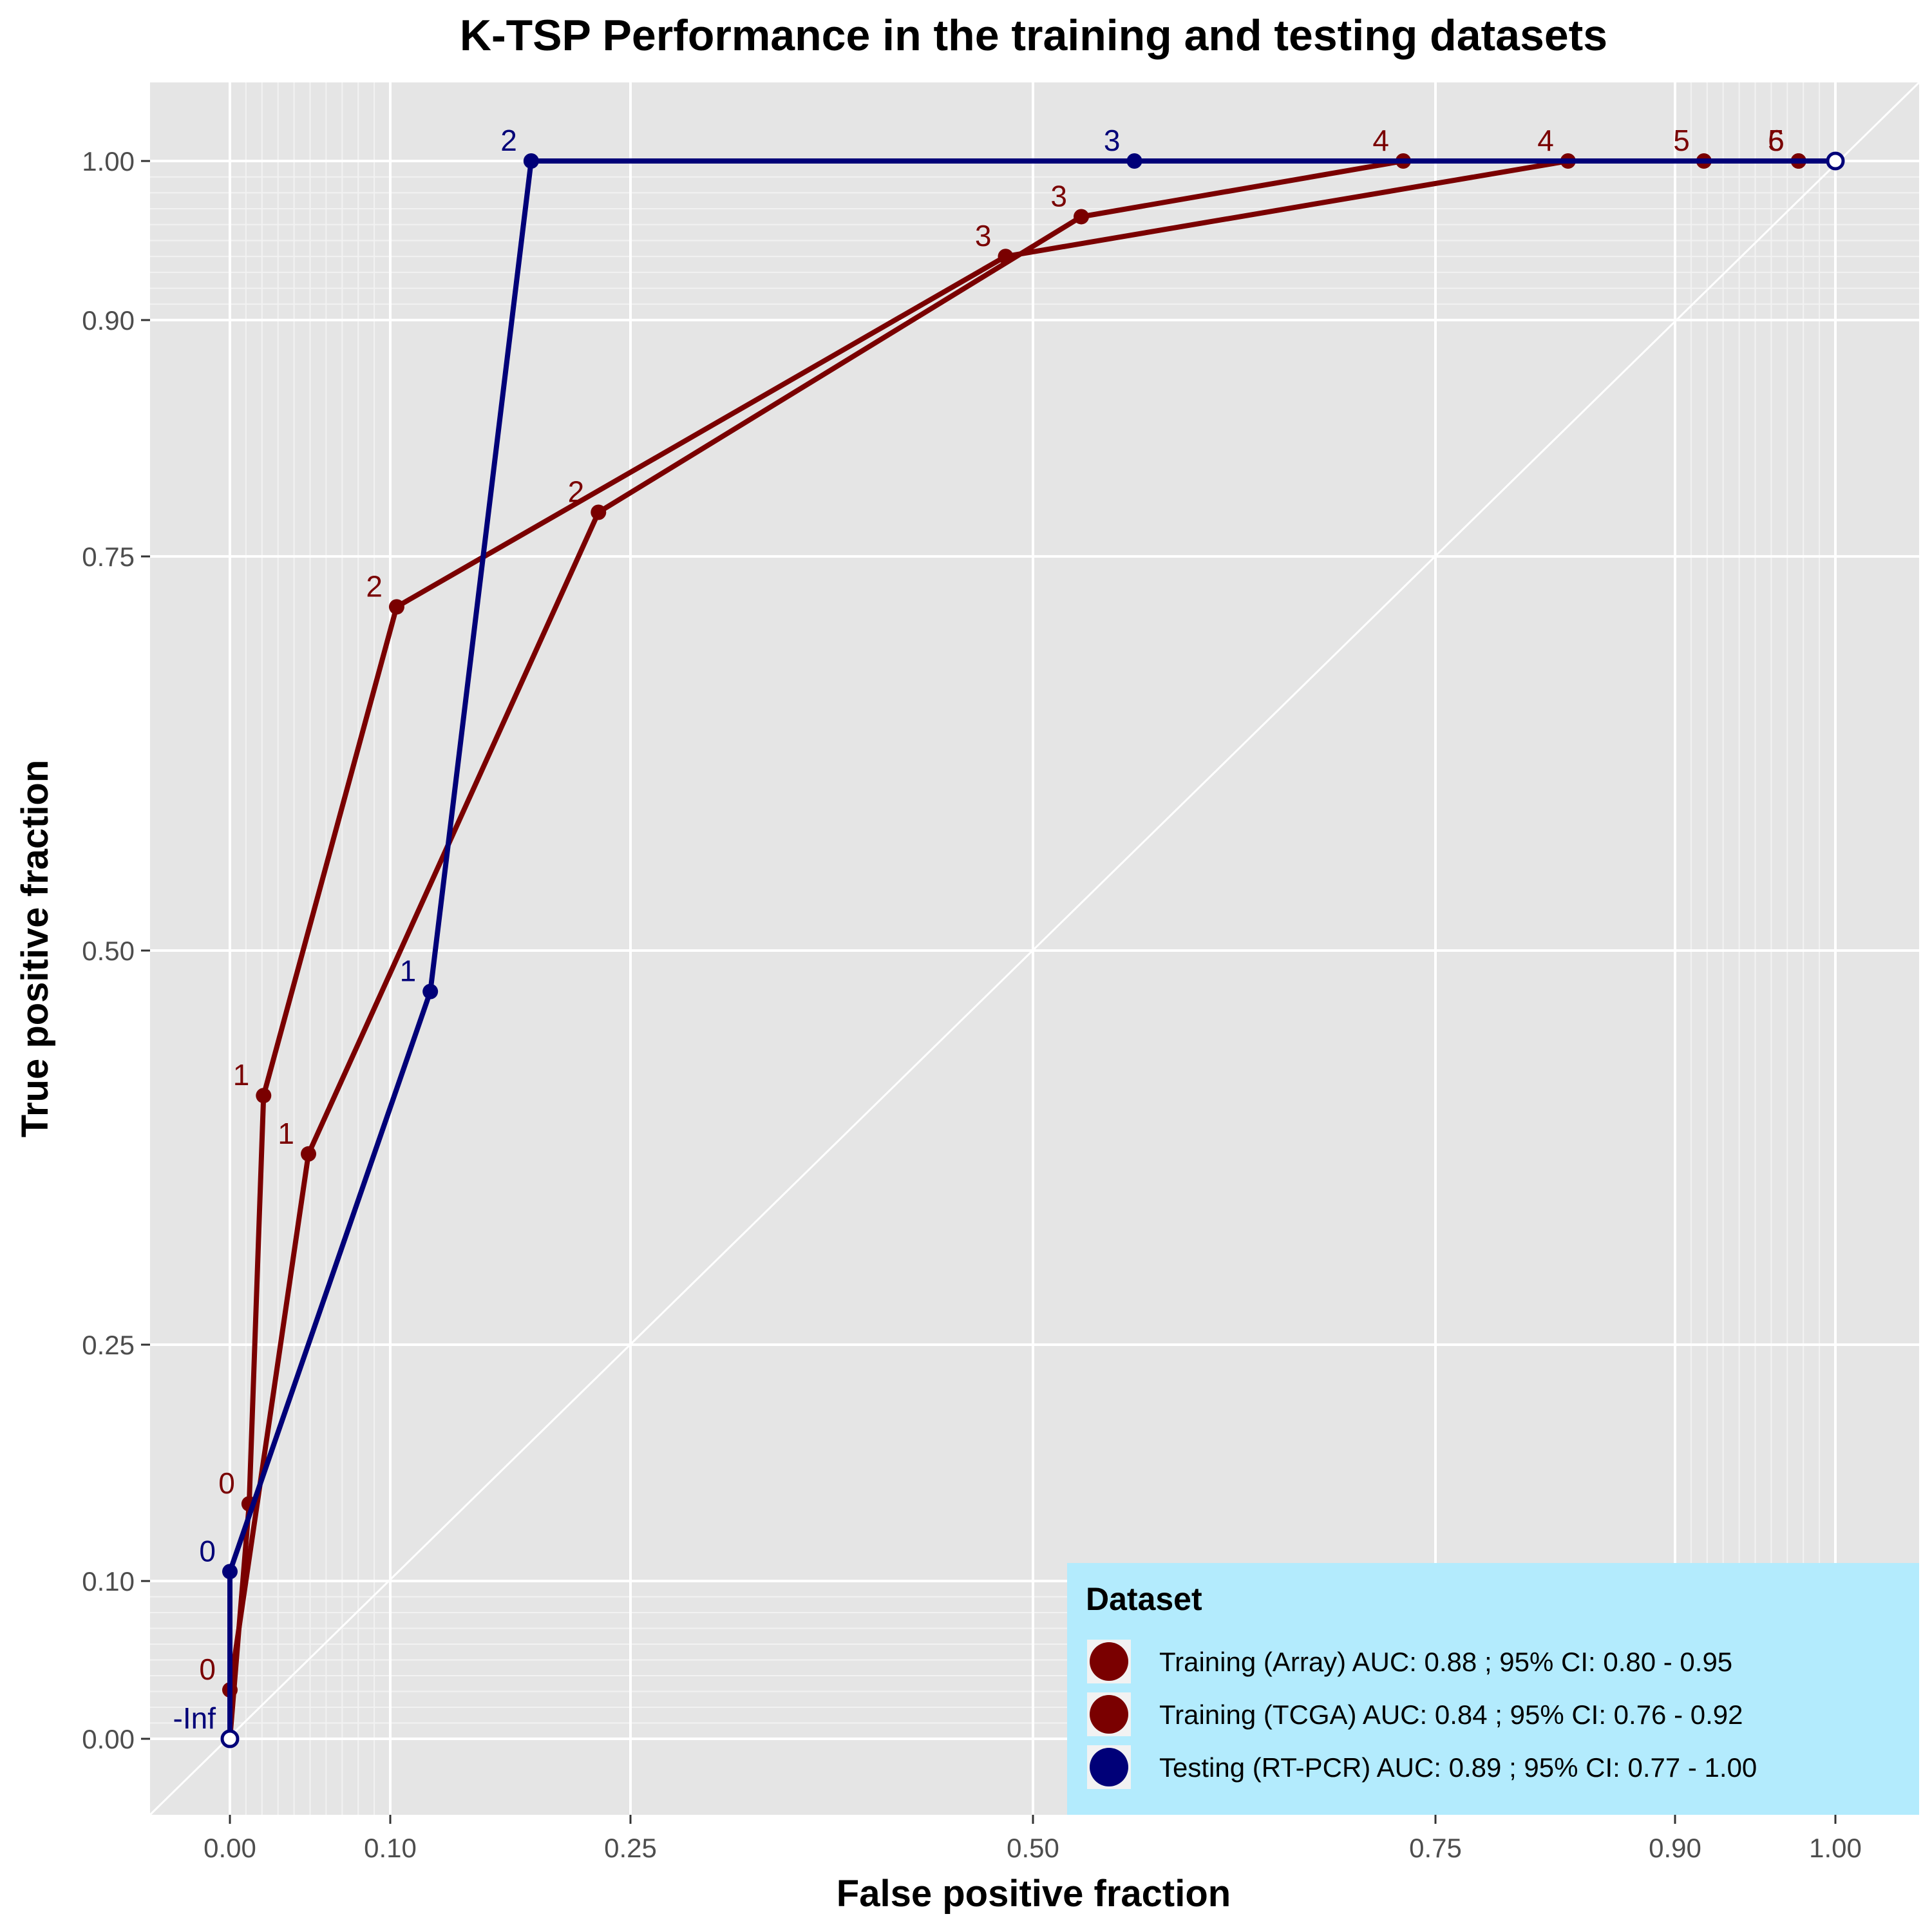 The image size is (1932, 1932). Describe the element at coordinates (108, 1345) in the screenshot. I see `y-tick-label: 0.25` at that location.